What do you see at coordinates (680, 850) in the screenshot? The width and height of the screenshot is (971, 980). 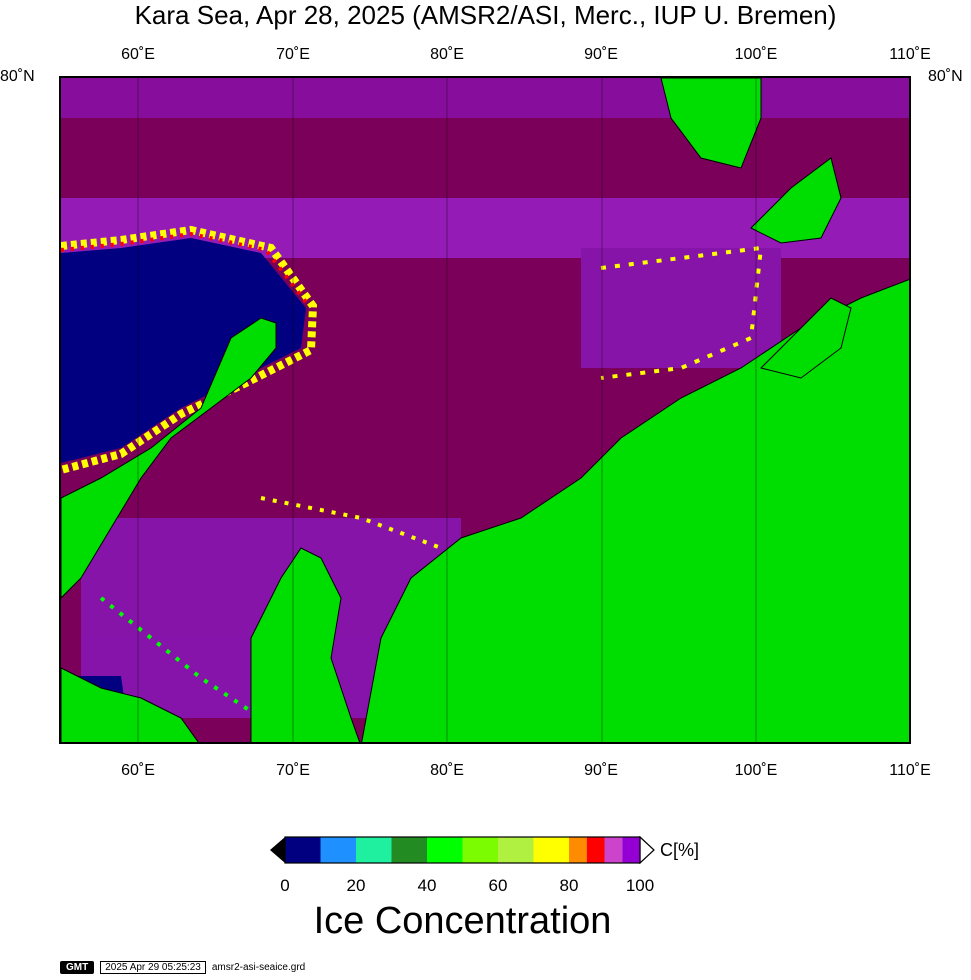 I see `colorbar-unit: C[%]` at bounding box center [680, 850].